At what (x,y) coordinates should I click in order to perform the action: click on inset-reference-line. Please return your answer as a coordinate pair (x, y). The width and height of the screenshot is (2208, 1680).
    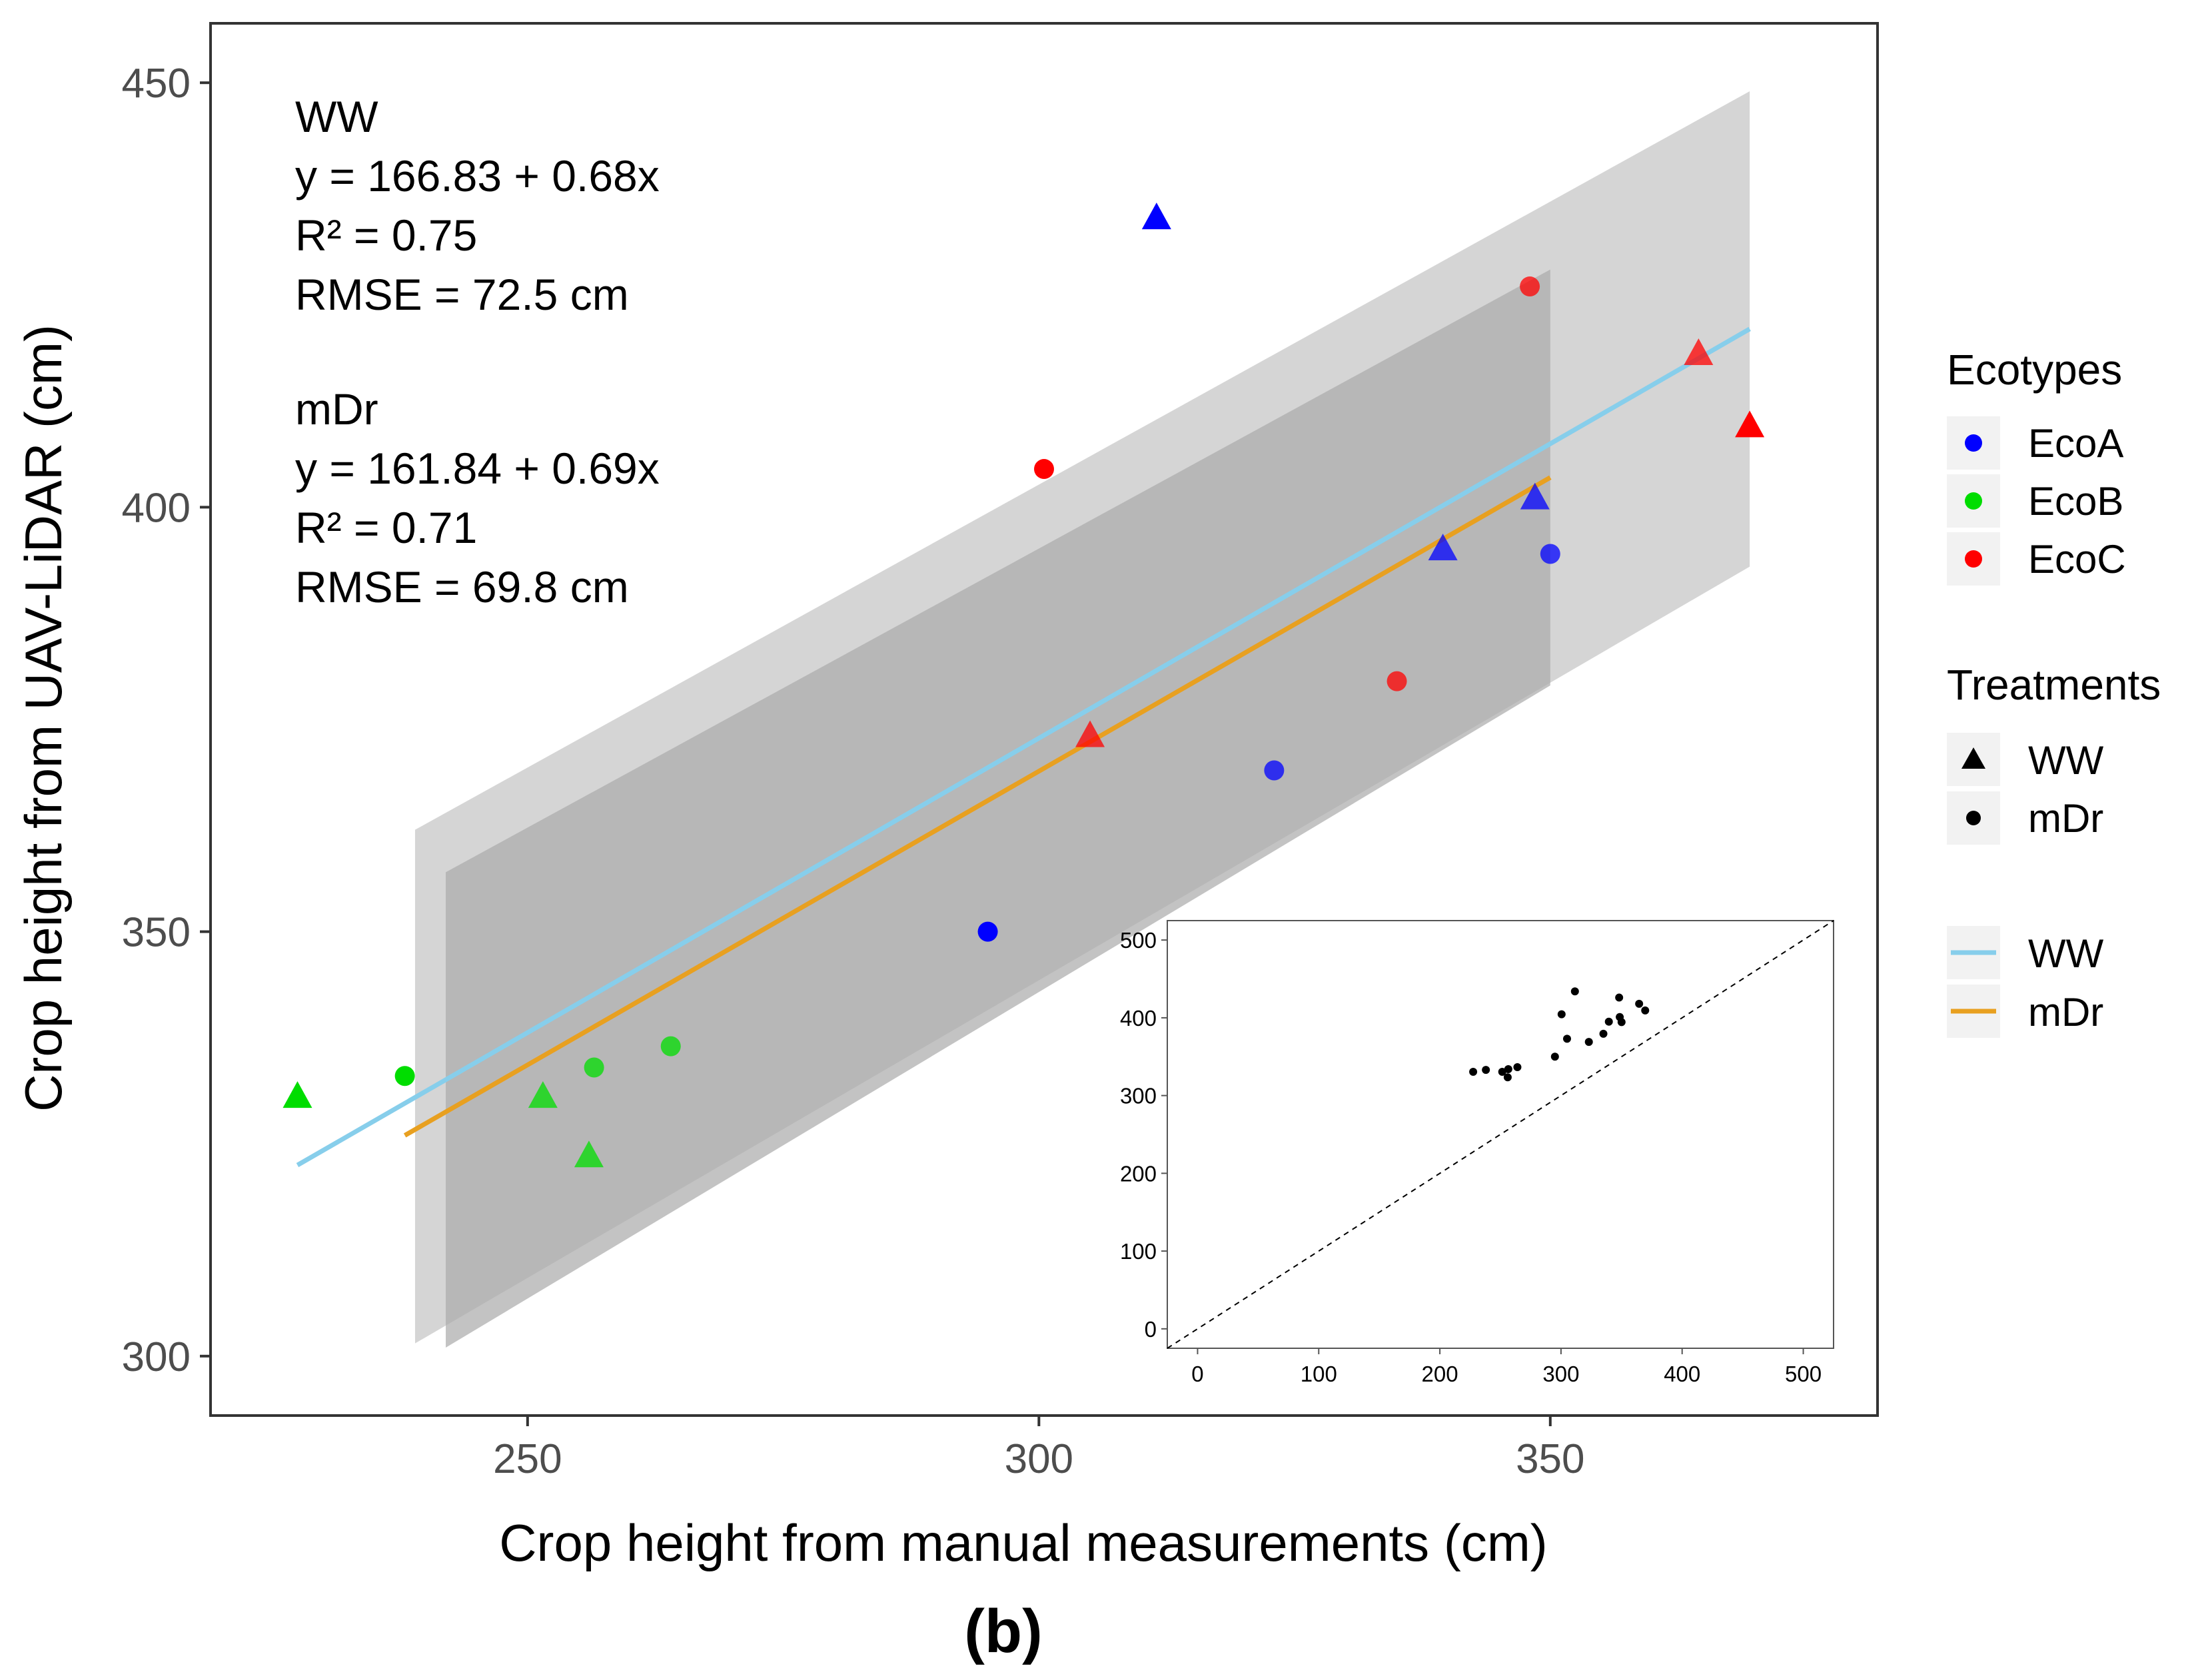
    Looking at the image, I should click on (1500, 1134).